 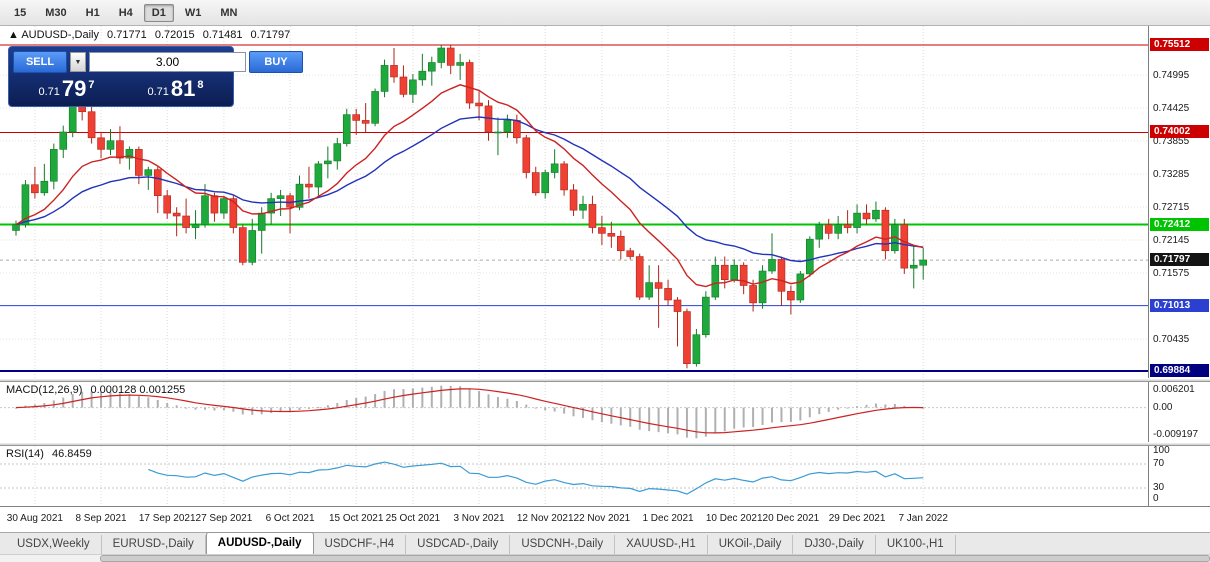 What do you see at coordinates (49, 454) in the screenshot?
I see `rsi-indicator-label: RSI(14) 46.8459` at bounding box center [49, 454].